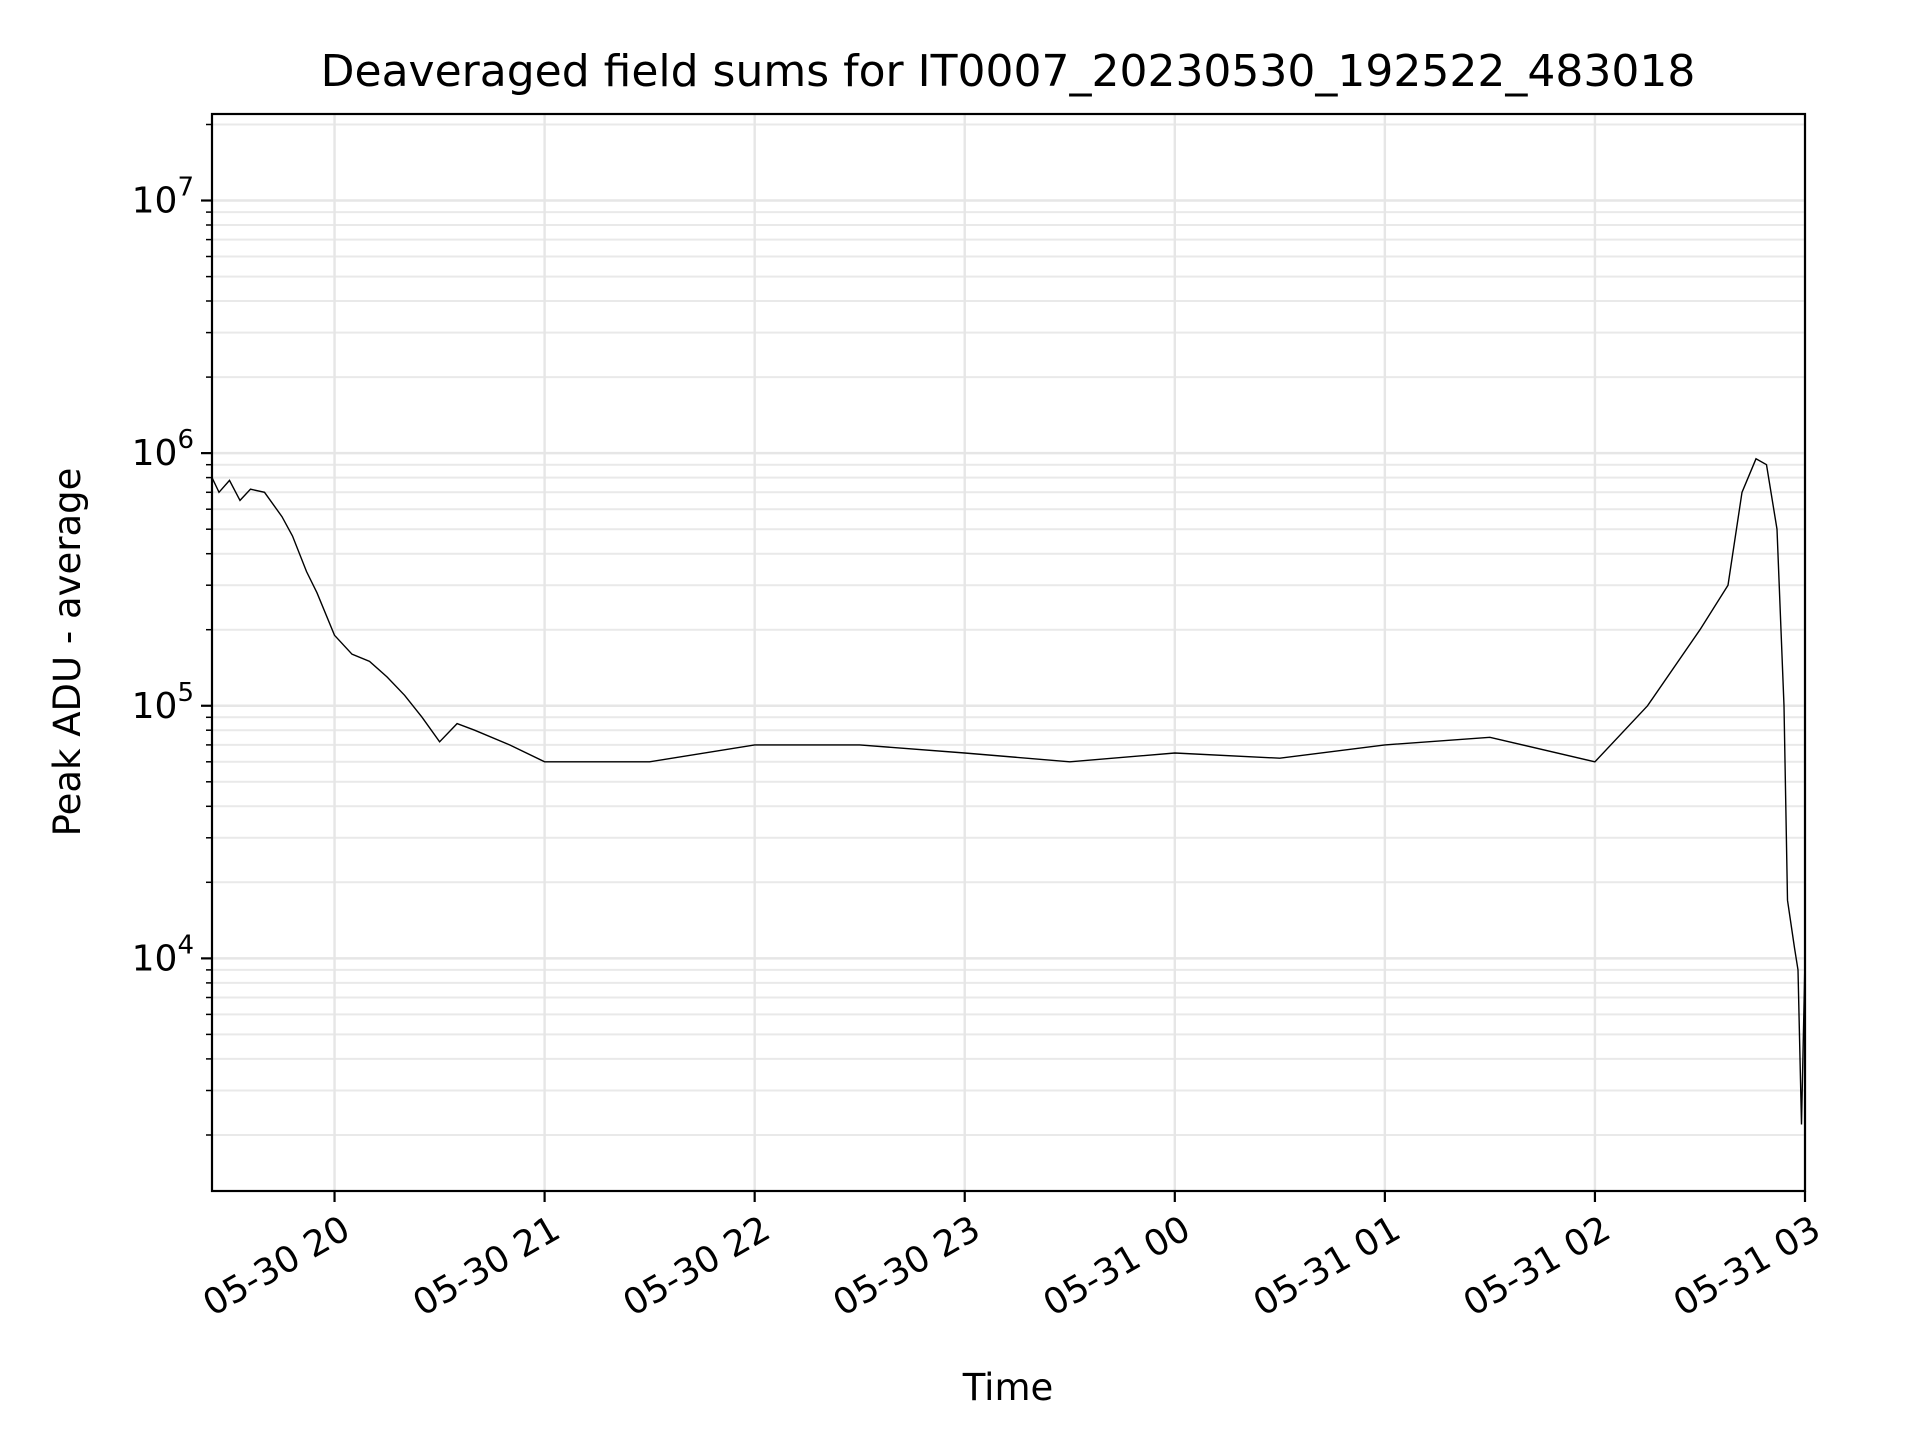  What do you see at coordinates (163, 954) in the screenshot?
I see `y-tick-label: 10⁴` at bounding box center [163, 954].